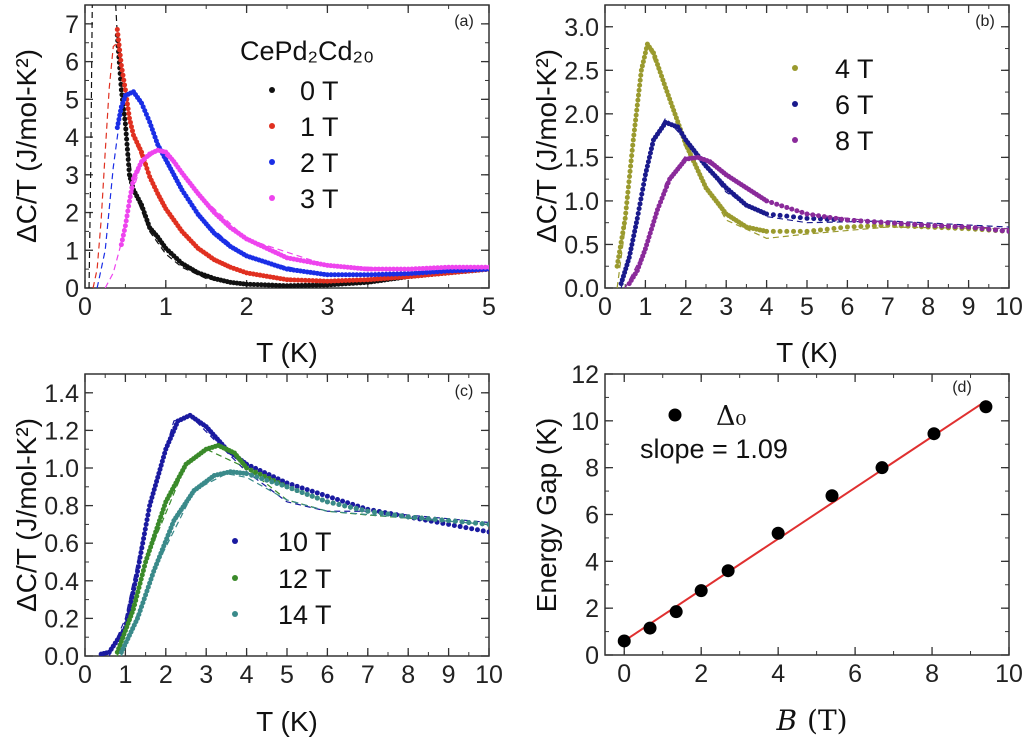 This screenshot has height=740, width=1025. What do you see at coordinates (581, 71) in the screenshot?
I see `y-tick-label: 2.5` at bounding box center [581, 71].